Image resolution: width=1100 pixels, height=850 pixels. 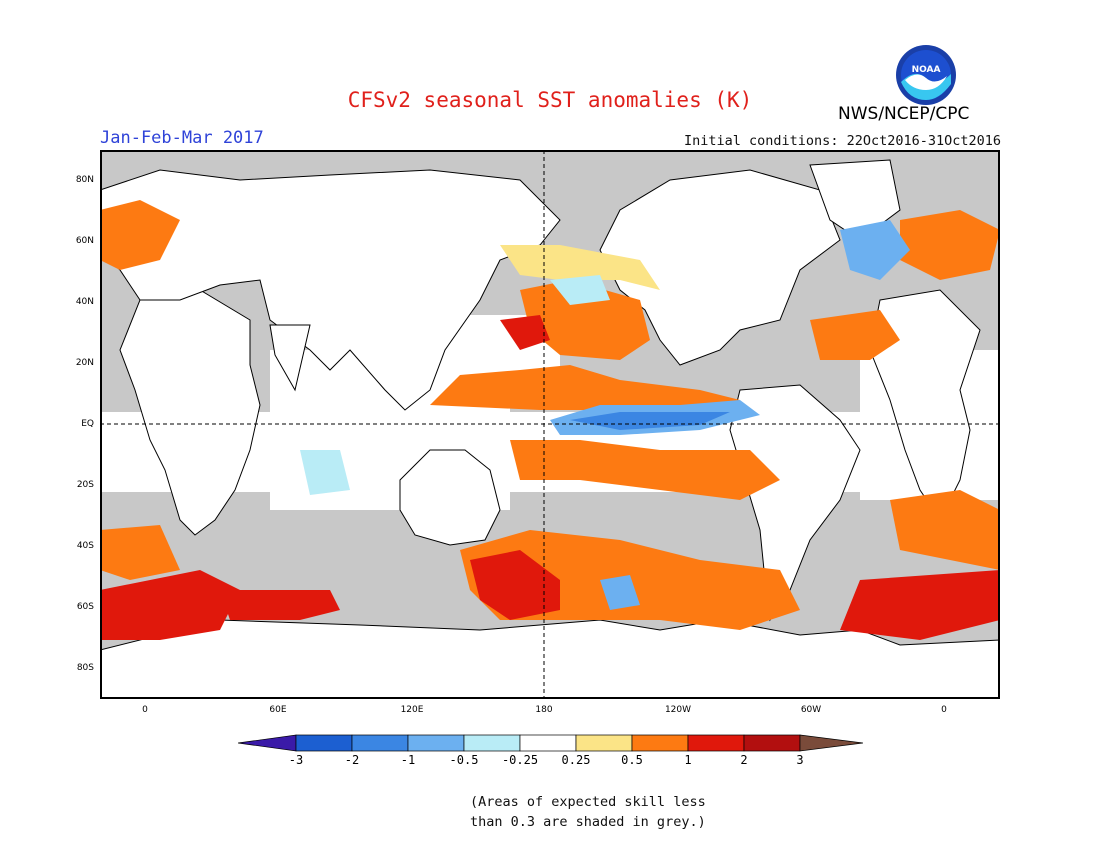 I want to click on lat-label-80n: 80N, so click(x=84, y=180).